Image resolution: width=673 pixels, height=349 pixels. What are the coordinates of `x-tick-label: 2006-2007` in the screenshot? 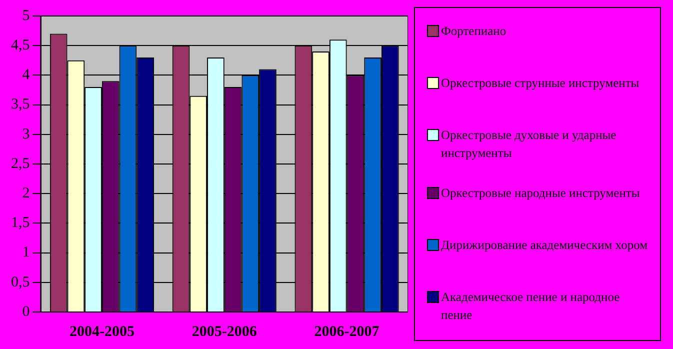 It's located at (347, 332).